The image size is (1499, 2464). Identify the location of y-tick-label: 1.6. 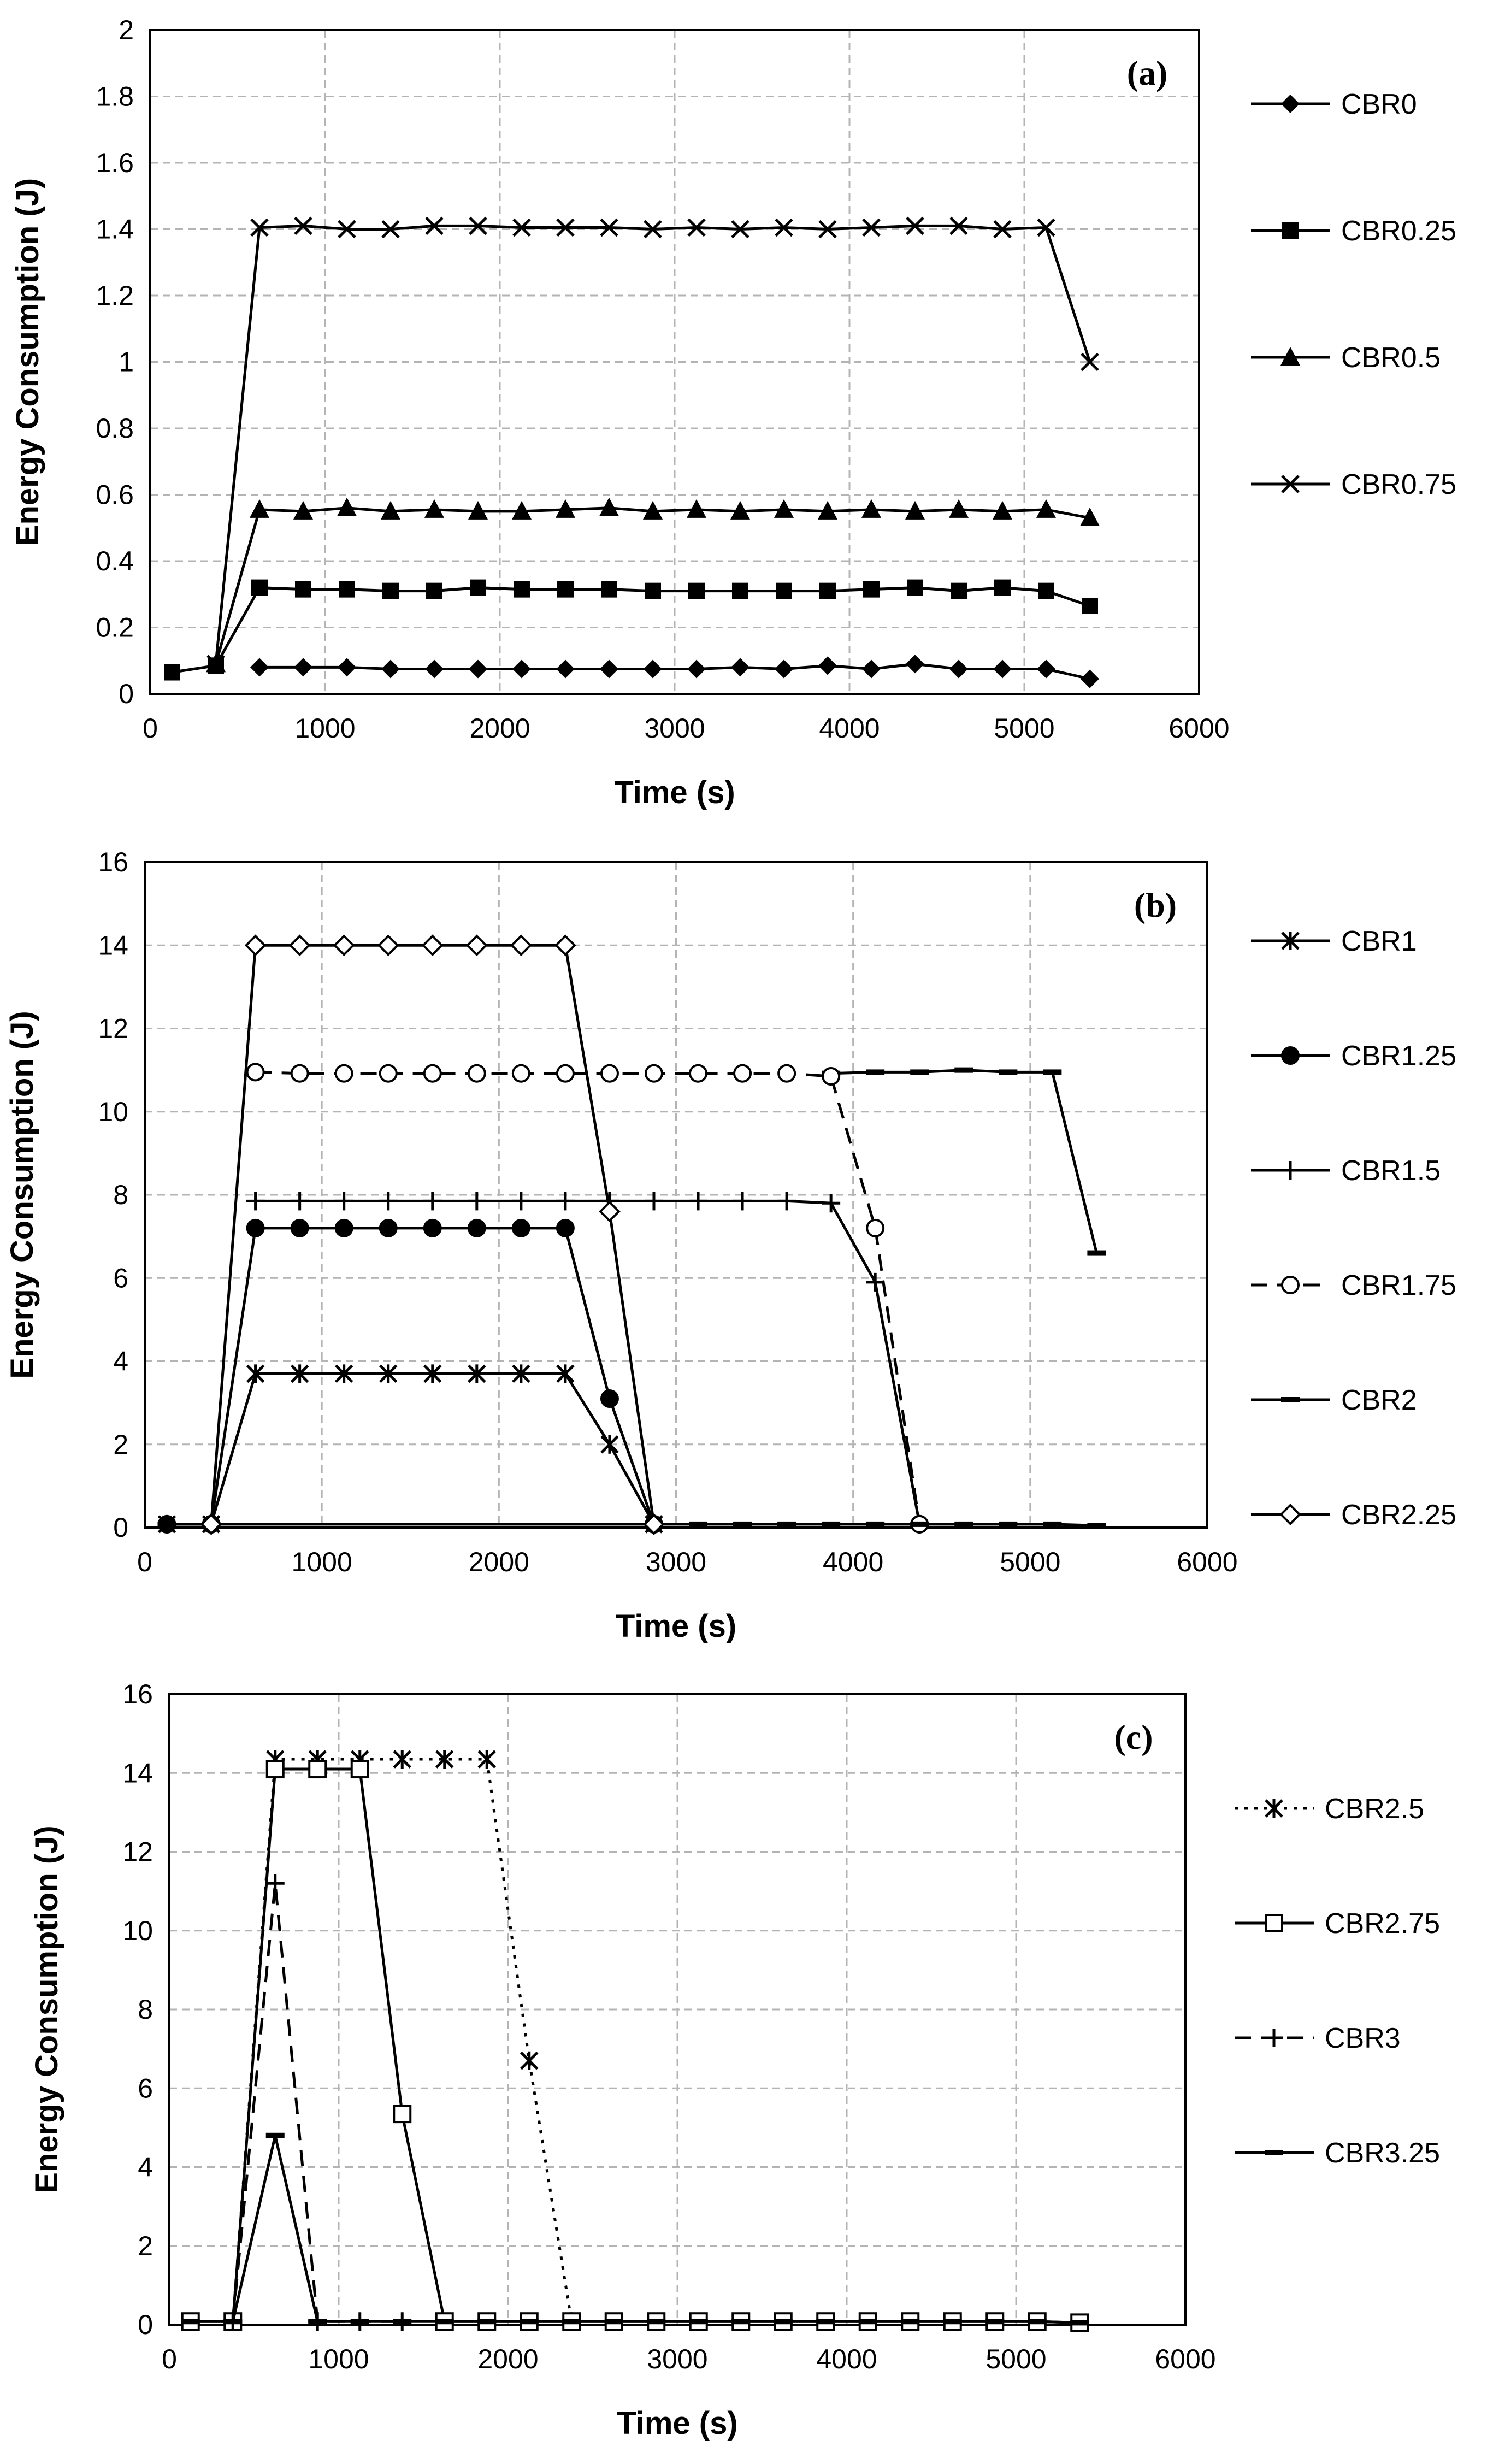
(115, 163).